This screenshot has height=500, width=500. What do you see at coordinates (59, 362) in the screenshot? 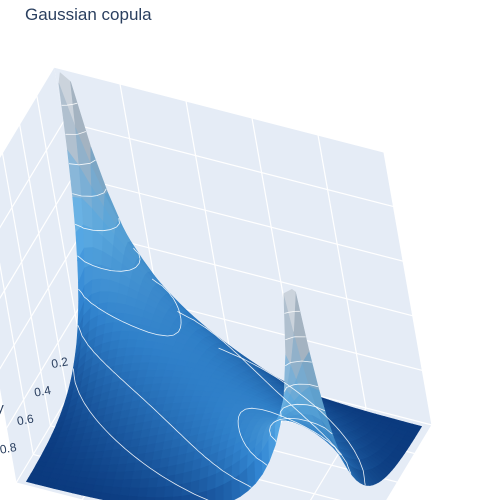
I see `y-tick-label: 0.2` at bounding box center [59, 362].